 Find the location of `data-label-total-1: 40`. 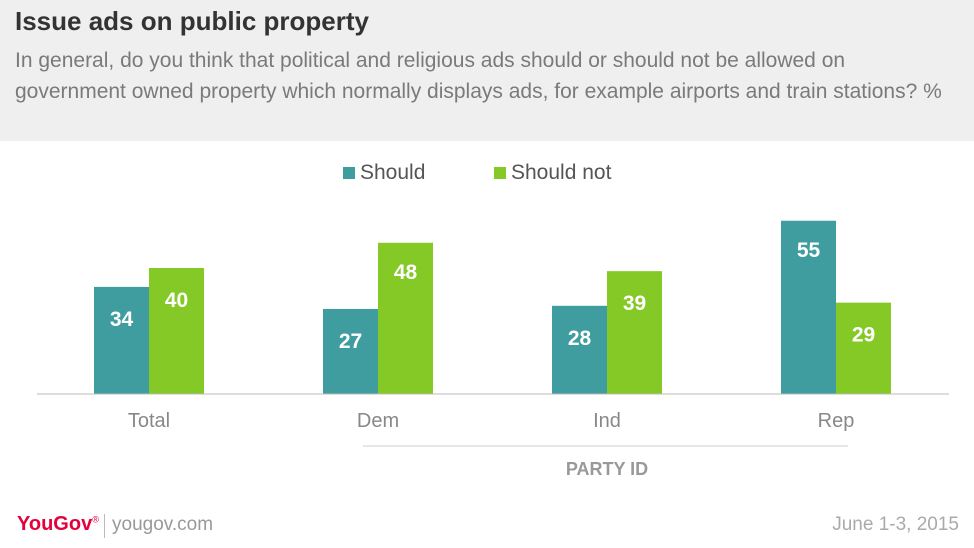

data-label-total-1: 40 is located at coordinates (176, 300).